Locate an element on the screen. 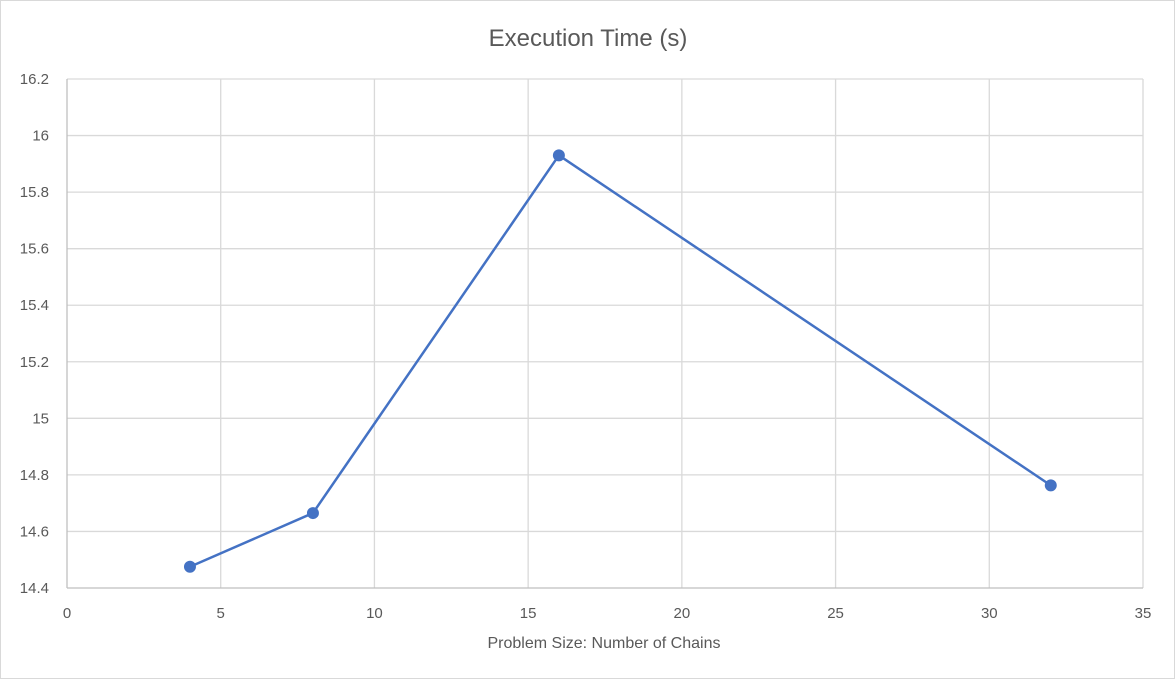 Image resolution: width=1175 pixels, height=679 pixels. y-tick-label: 15.4 is located at coordinates (34, 305).